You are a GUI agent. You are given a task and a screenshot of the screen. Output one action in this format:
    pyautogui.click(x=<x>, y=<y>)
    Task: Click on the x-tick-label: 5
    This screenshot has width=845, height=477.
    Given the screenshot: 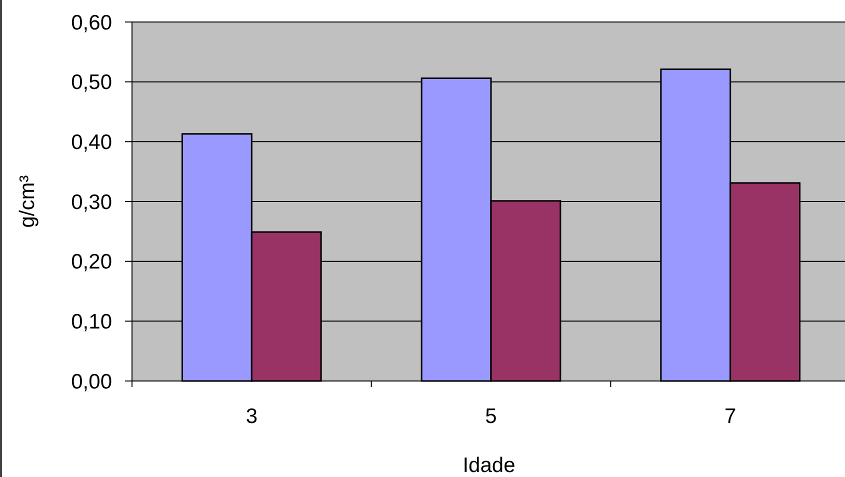 What is the action you would take?
    pyautogui.click(x=491, y=416)
    